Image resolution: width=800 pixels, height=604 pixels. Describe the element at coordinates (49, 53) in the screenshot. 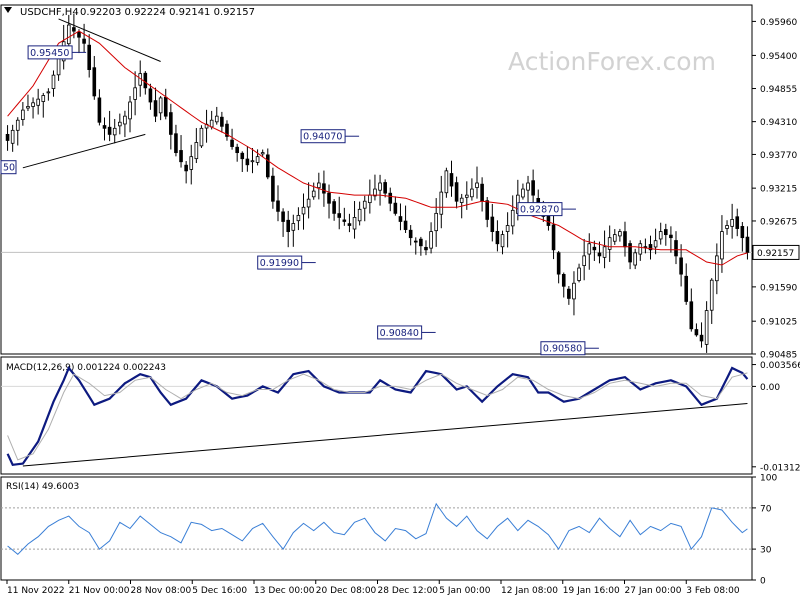

I see `price-annotation-label: 0.95450` at that location.